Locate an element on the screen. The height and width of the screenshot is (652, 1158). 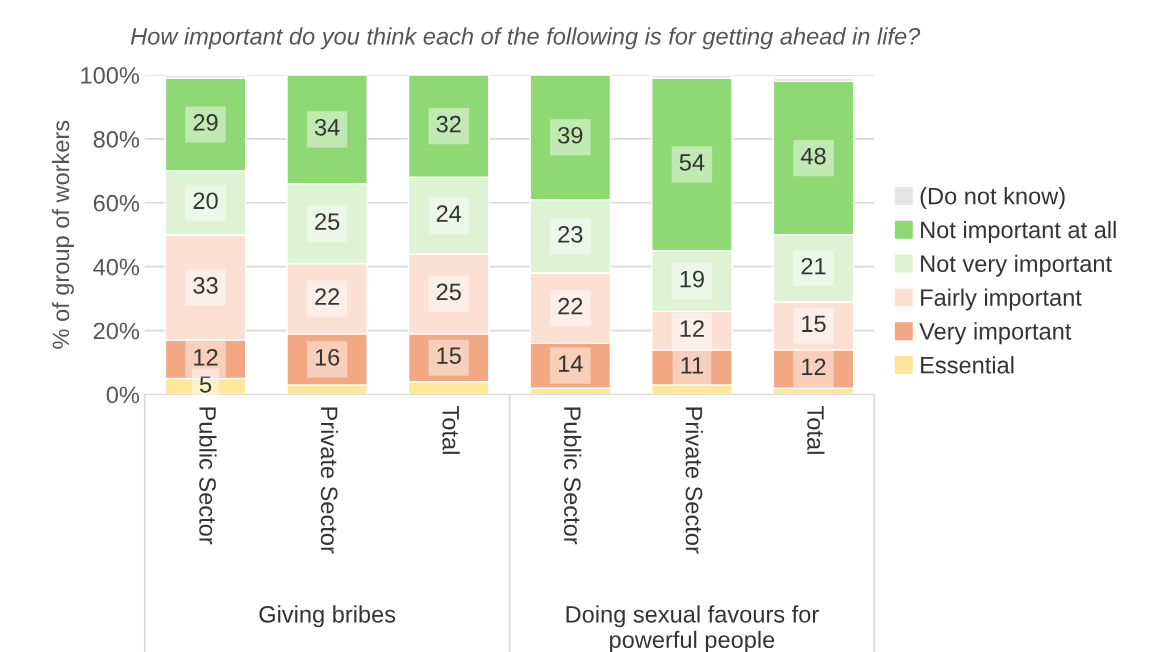
y-tick-label: 0% is located at coordinates (123, 395).